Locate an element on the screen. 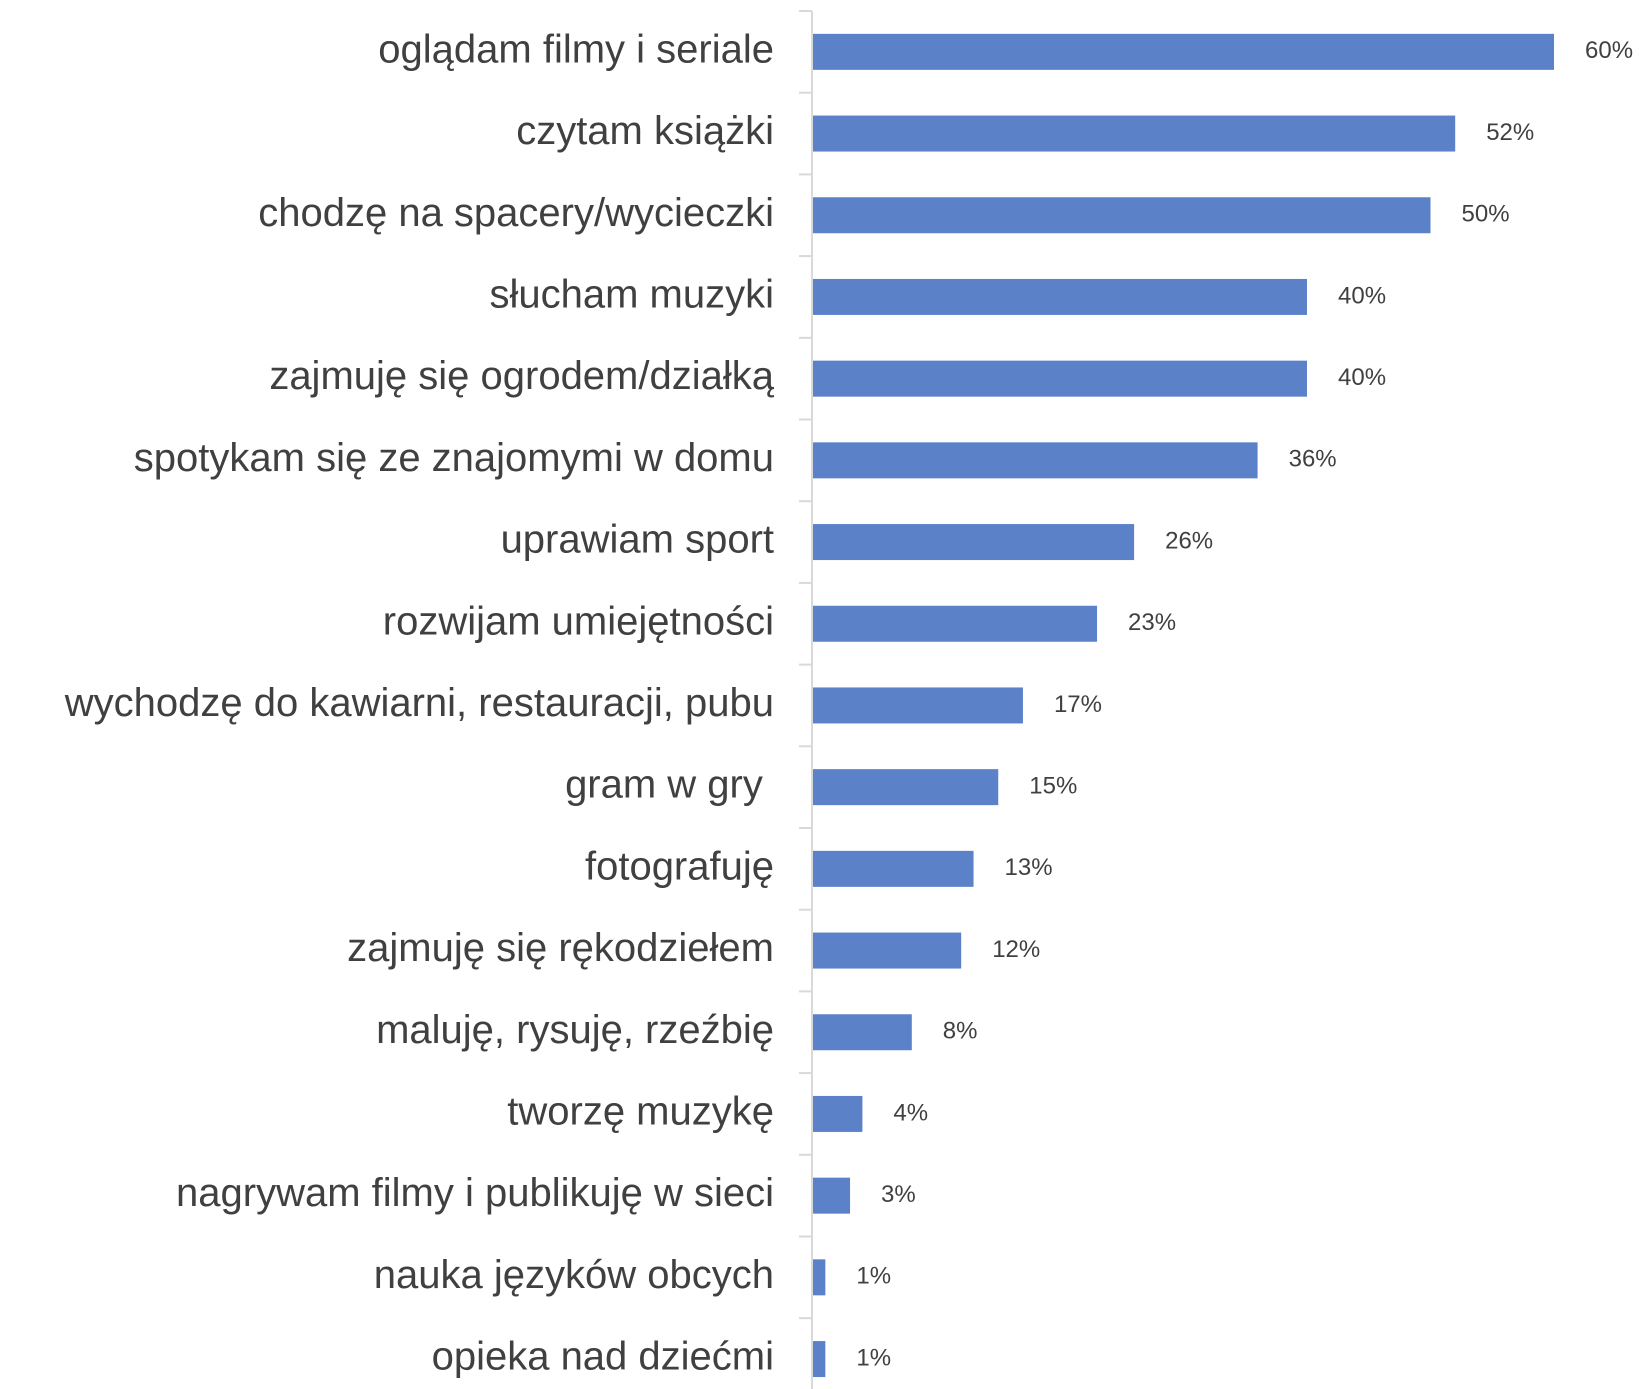 The height and width of the screenshot is (1389, 1639). category-label: słucham muzyki is located at coordinates (631, 295).